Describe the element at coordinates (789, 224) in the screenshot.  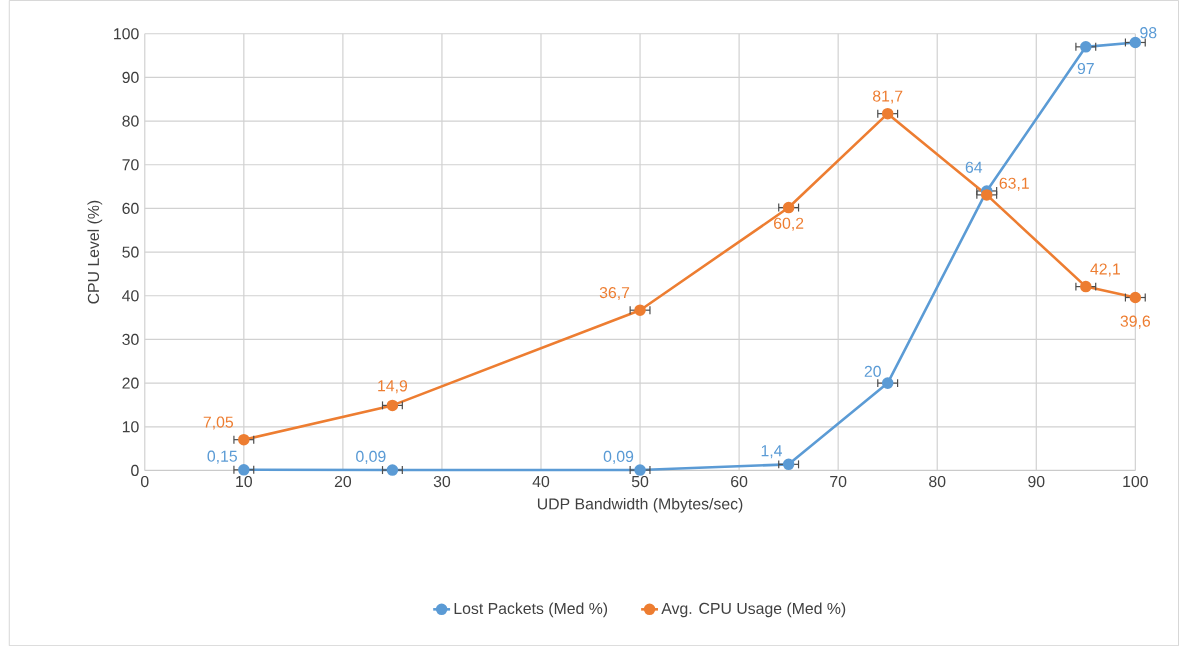
I see `data-label: 60,2` at that location.